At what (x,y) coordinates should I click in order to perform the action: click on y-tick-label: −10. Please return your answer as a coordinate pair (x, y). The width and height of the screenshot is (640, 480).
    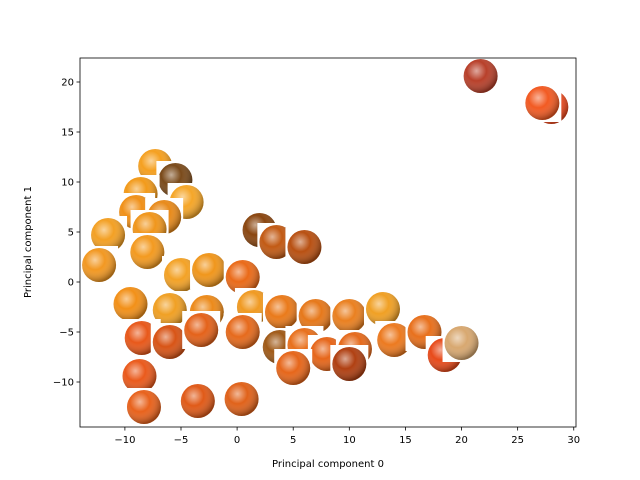
    Looking at the image, I should click on (63, 383).